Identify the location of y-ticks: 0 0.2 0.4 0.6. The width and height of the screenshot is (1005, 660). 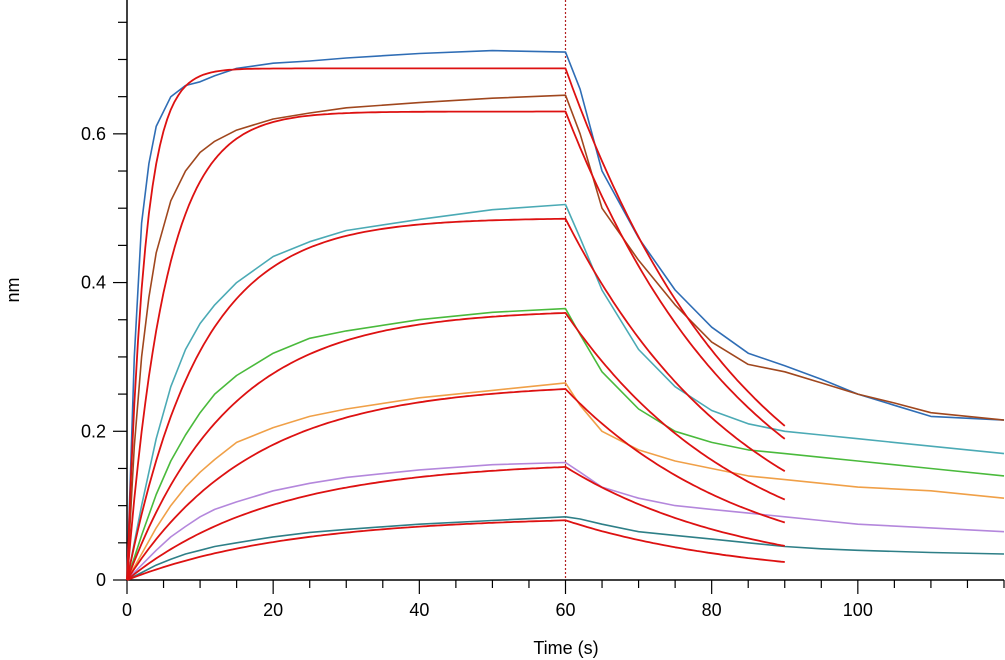
(104, 305).